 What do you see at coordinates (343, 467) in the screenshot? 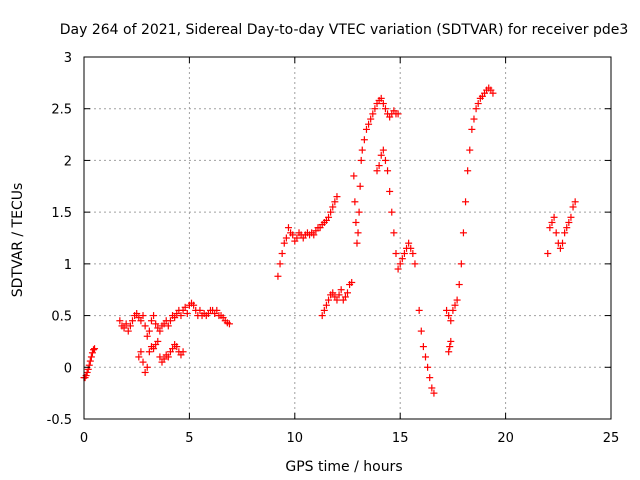
I see `x-axis-title: GPS time / hours` at bounding box center [343, 467].